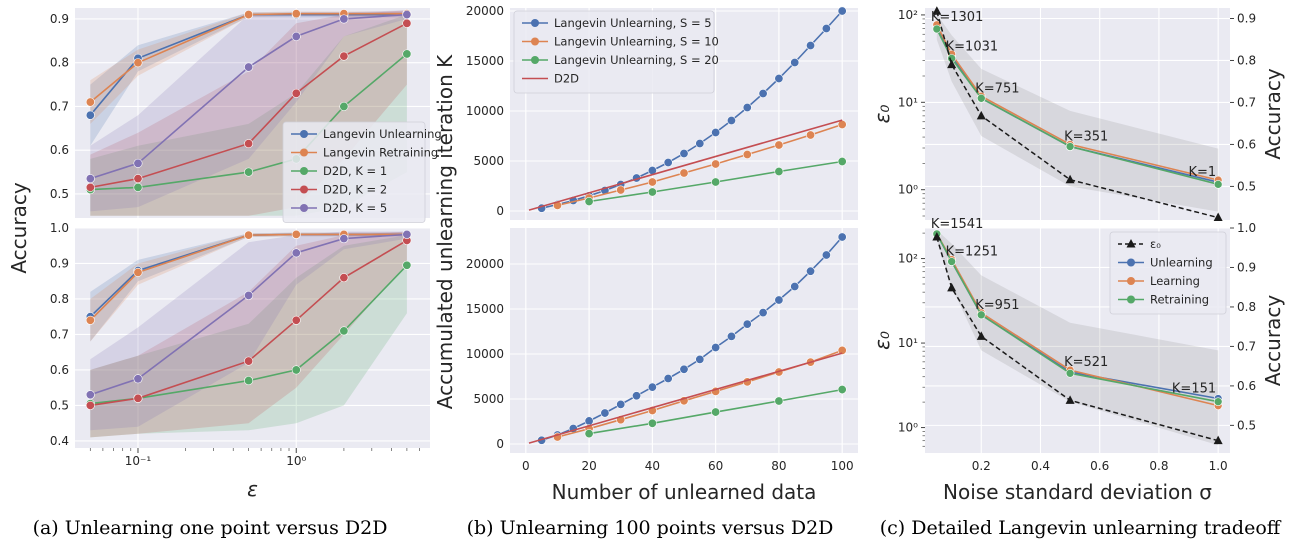 The width and height of the screenshot is (1297, 545). What do you see at coordinates (1086, 362) in the screenshot?
I see `c_bottom-k-annotation: K=521` at bounding box center [1086, 362].